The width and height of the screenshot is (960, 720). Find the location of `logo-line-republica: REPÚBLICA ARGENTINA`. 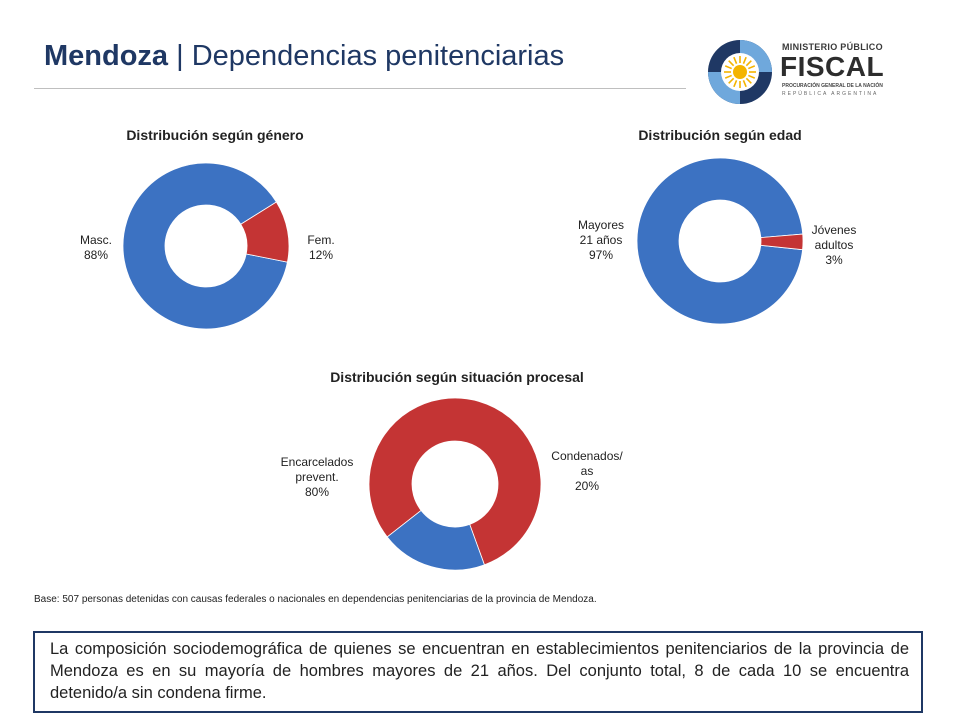

logo-line-republica: REPÚBLICA ARGENTINA is located at coordinates (830, 94).